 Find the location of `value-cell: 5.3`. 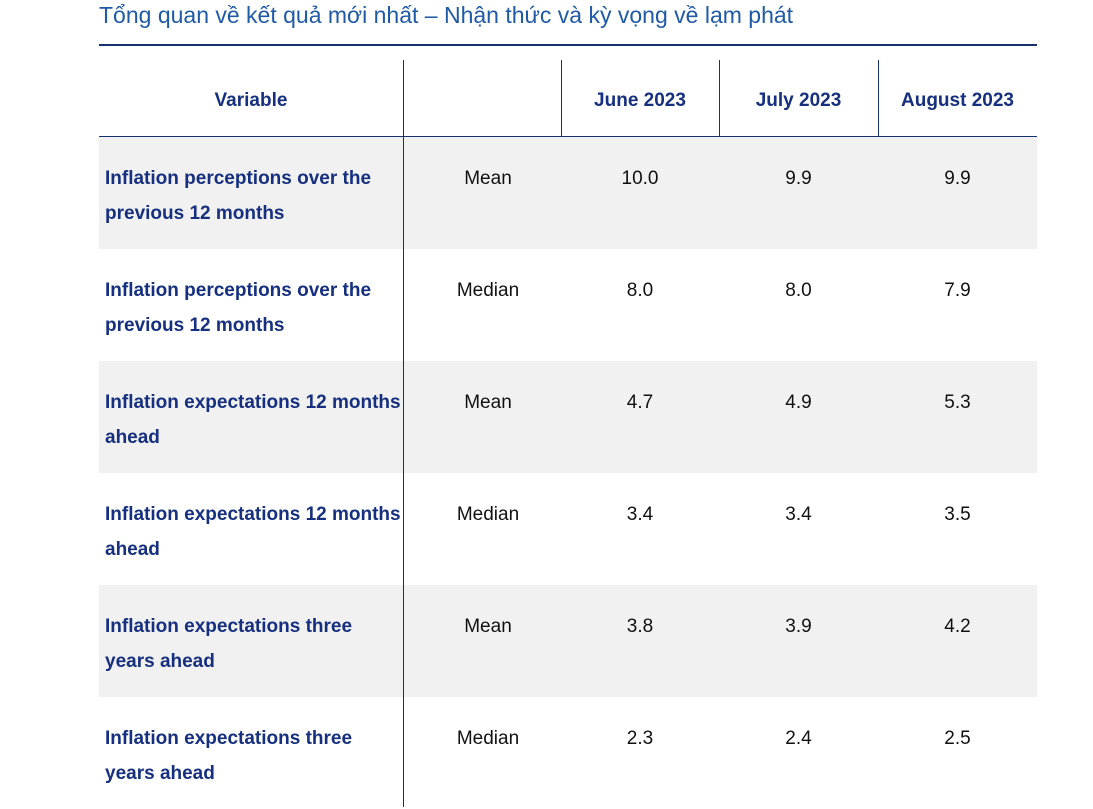

value-cell: 5.3 is located at coordinates (957, 402).